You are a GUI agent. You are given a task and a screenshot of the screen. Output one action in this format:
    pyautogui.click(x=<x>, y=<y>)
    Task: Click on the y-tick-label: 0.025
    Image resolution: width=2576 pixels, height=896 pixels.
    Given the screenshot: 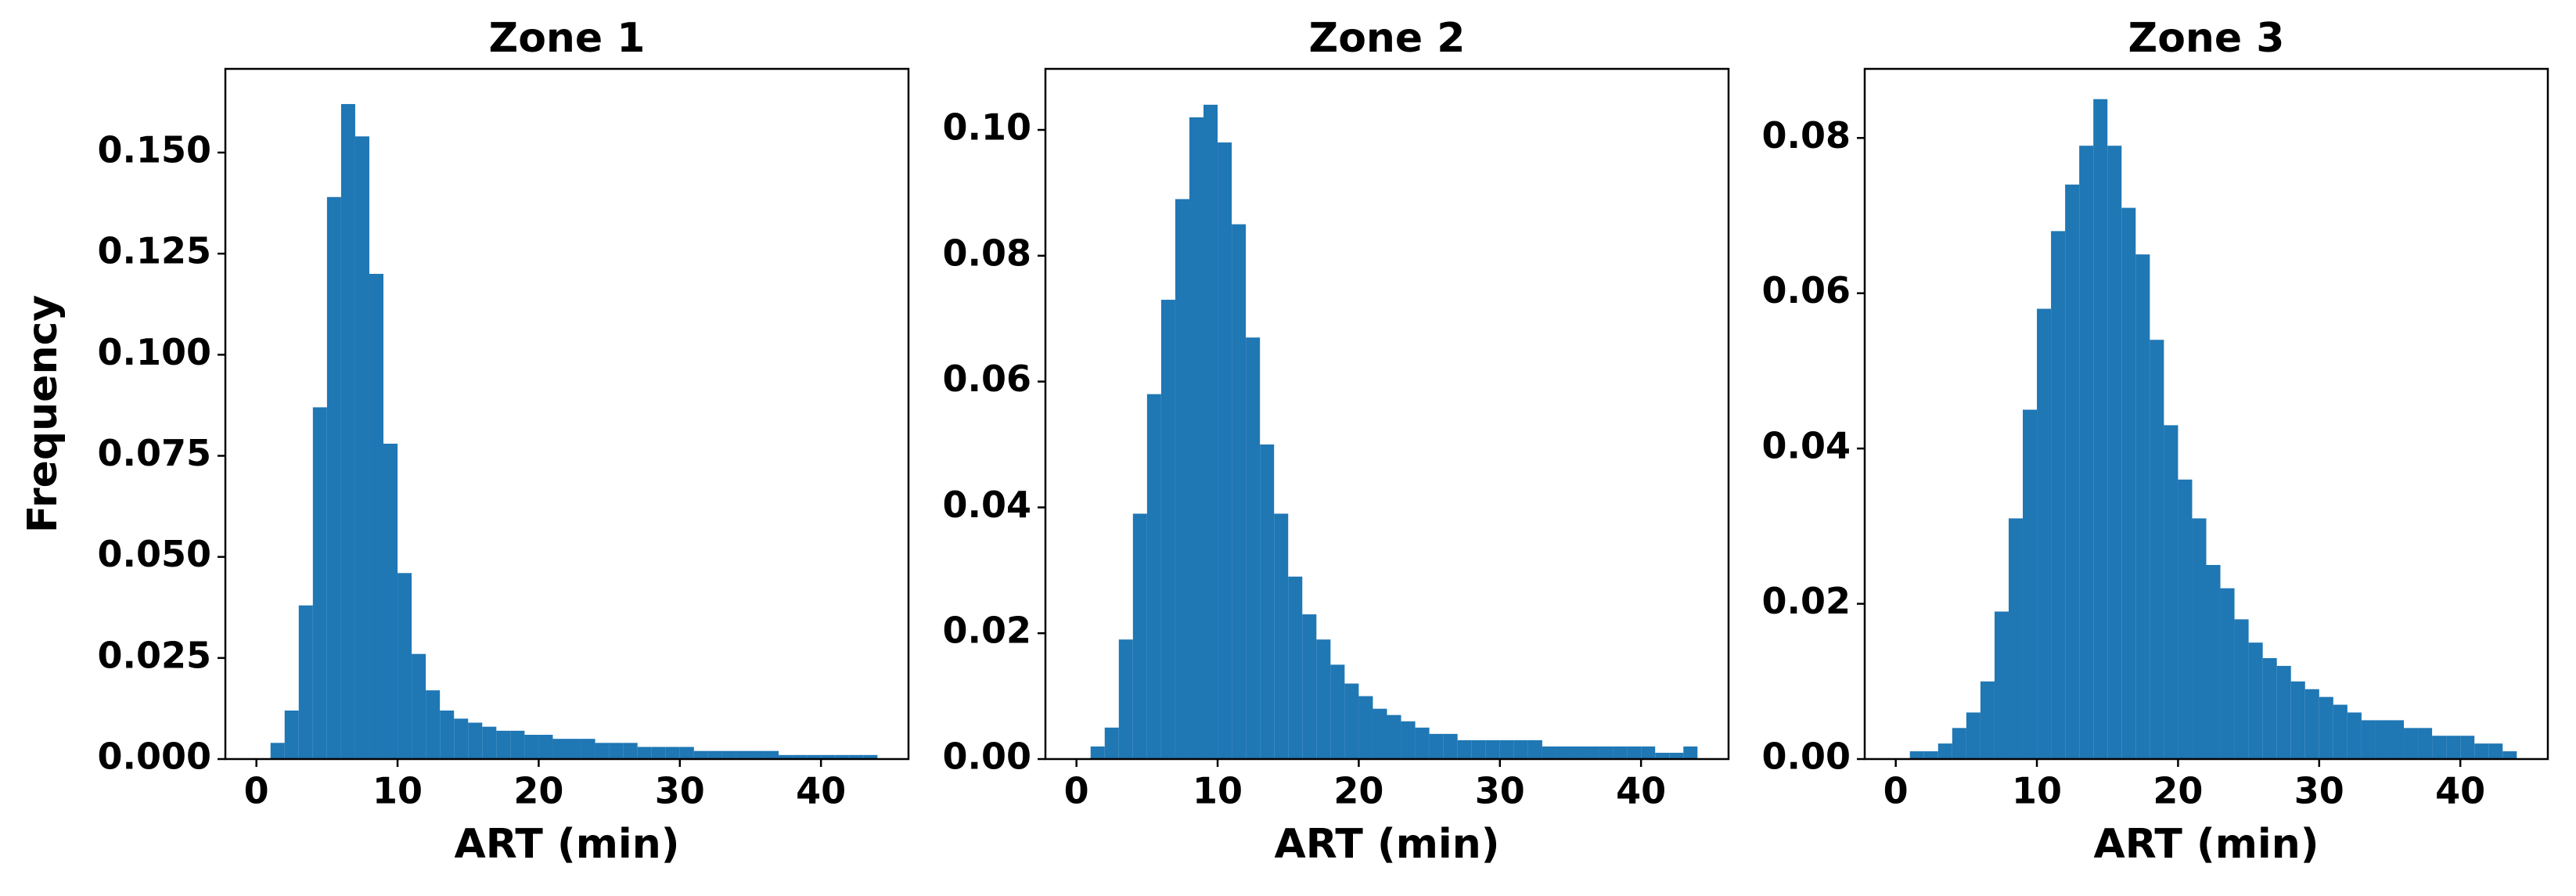 What is the action you would take?
    pyautogui.click(x=154, y=655)
    